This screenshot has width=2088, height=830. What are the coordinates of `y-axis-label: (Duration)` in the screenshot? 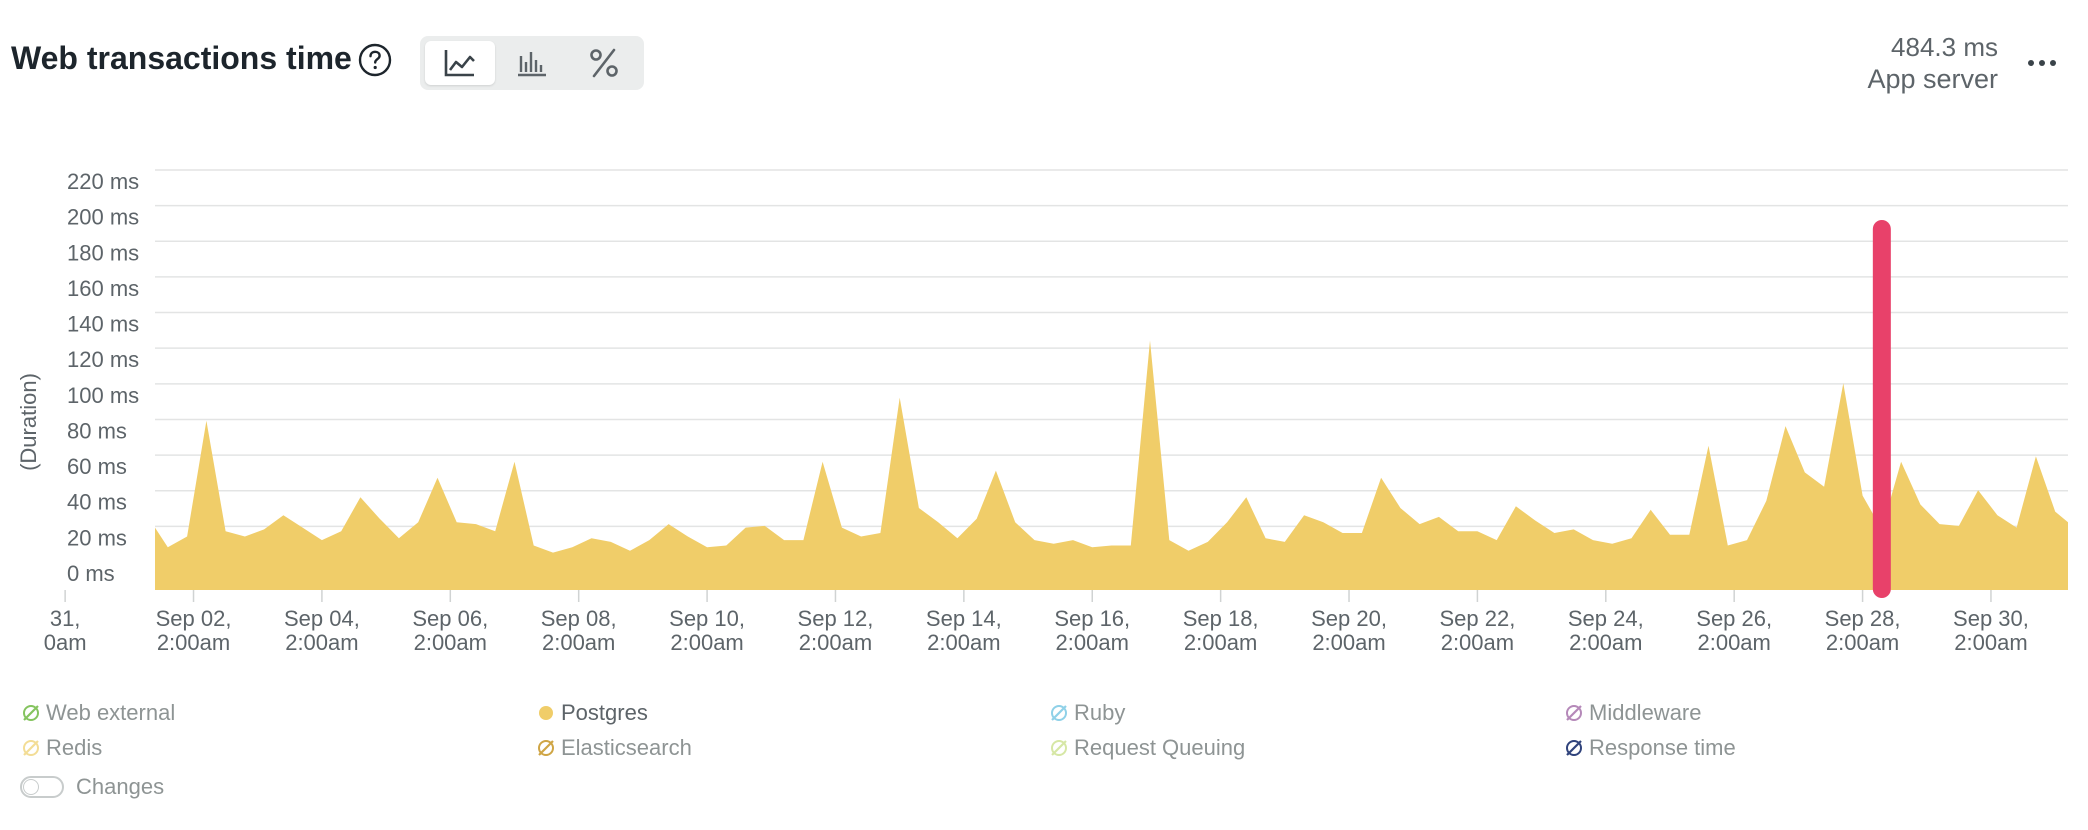 It's located at (28, 422).